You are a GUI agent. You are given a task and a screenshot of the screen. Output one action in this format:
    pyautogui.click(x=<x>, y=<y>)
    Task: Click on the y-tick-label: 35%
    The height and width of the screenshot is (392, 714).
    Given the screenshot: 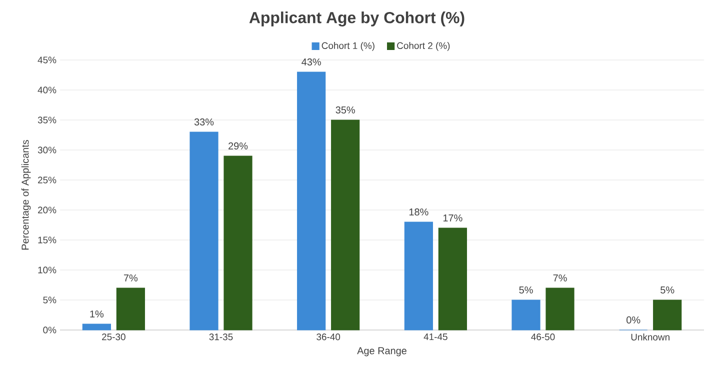 What is the action you would take?
    pyautogui.click(x=47, y=120)
    